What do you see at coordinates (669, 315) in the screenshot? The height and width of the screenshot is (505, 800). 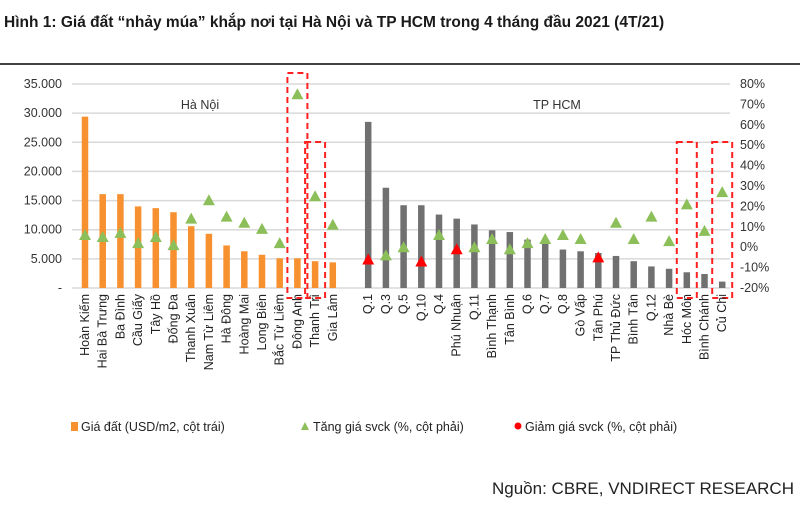 I see `category-label: Nhà Bè` at bounding box center [669, 315].